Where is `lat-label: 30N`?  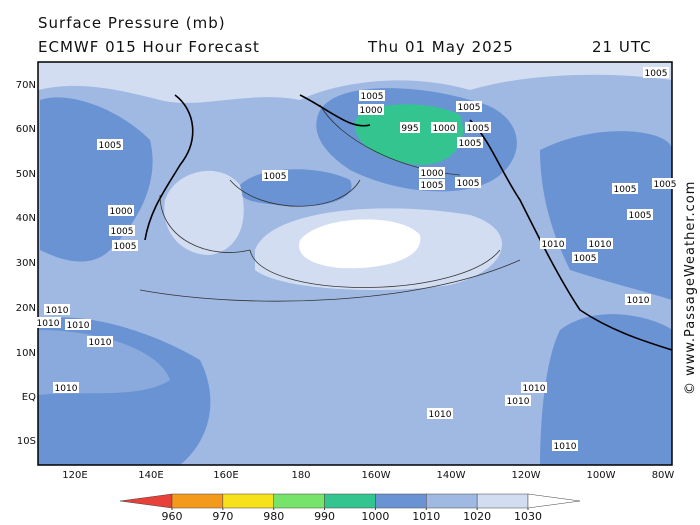
lat-label: 30N is located at coordinates (26, 263).